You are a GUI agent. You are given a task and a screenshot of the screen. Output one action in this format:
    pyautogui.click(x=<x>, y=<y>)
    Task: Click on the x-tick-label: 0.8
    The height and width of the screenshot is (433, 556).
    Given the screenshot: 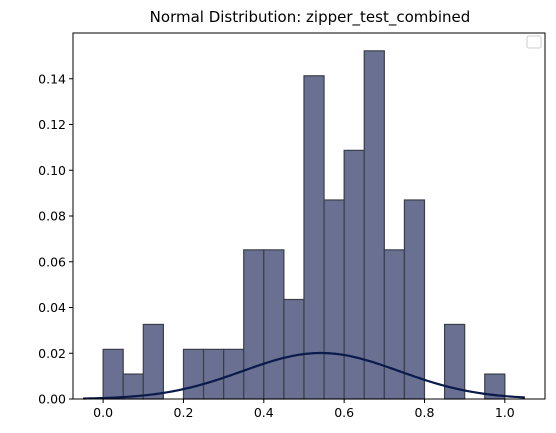 What is the action you would take?
    pyautogui.click(x=425, y=412)
    